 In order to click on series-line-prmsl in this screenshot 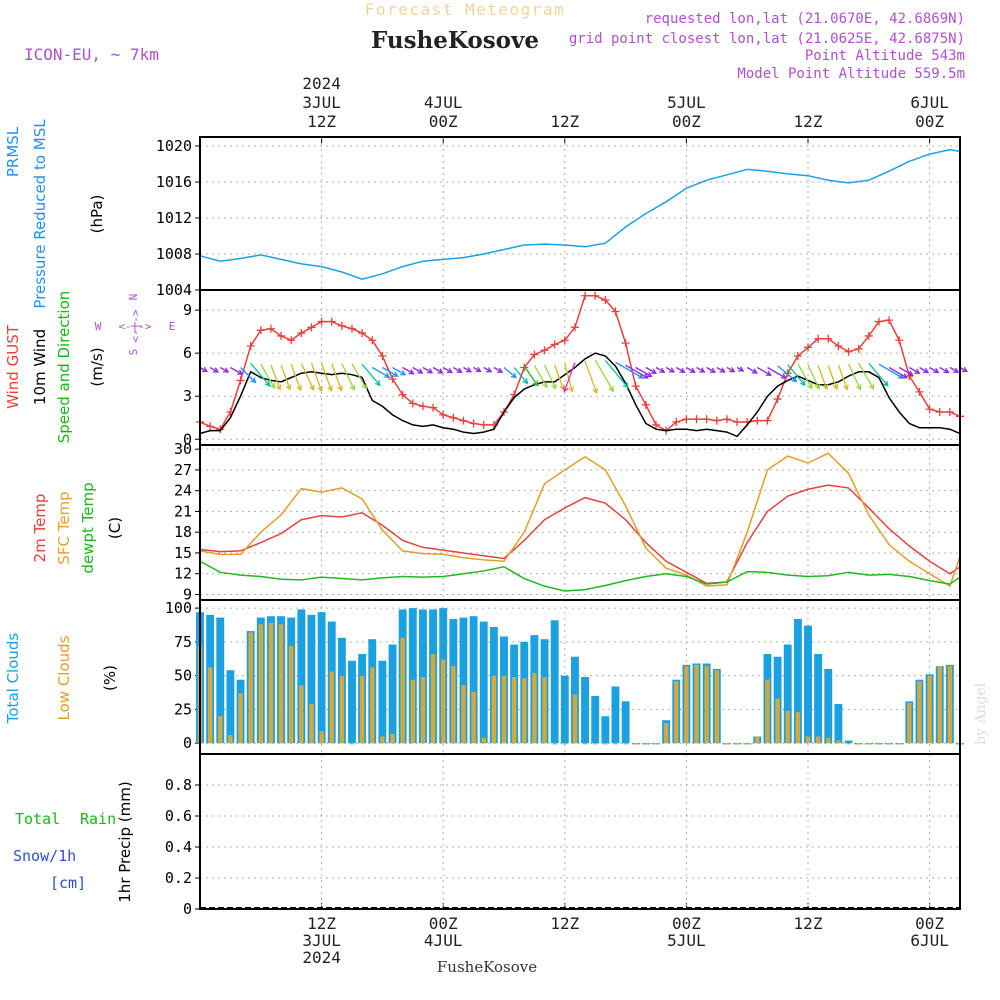, I will do `click(580, 214)`.